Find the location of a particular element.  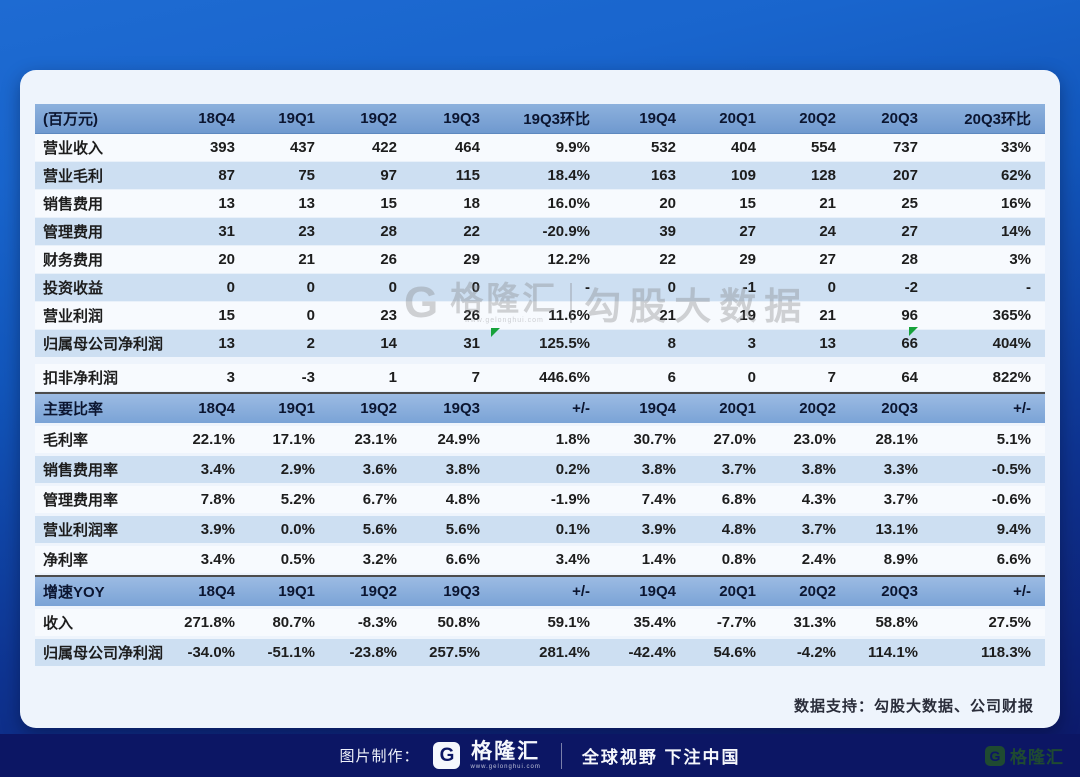

bottom-bar: 图片制作： G 格隆汇 www.gelonghui.com 全球视野 下注中国 is located at coordinates (540, 755).